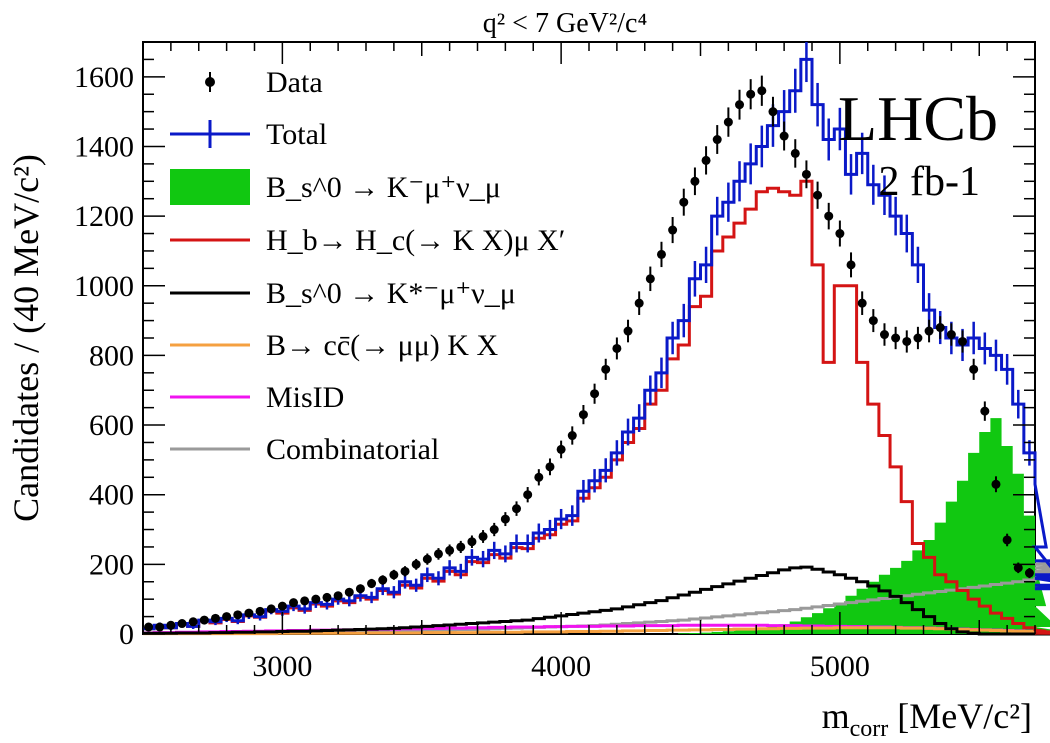 The image size is (1050, 743). Describe the element at coordinates (305, 397) in the screenshot. I see `legend-label-misid: MisID` at that location.